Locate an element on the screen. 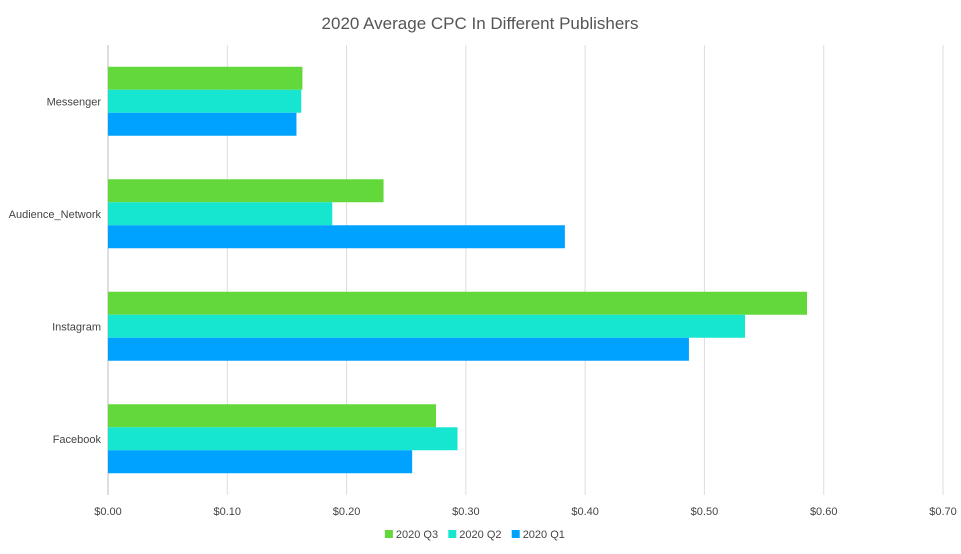 Image resolution: width=961 pixels, height=554 pixels. category-label-facebook: Facebook is located at coordinates (77, 440).